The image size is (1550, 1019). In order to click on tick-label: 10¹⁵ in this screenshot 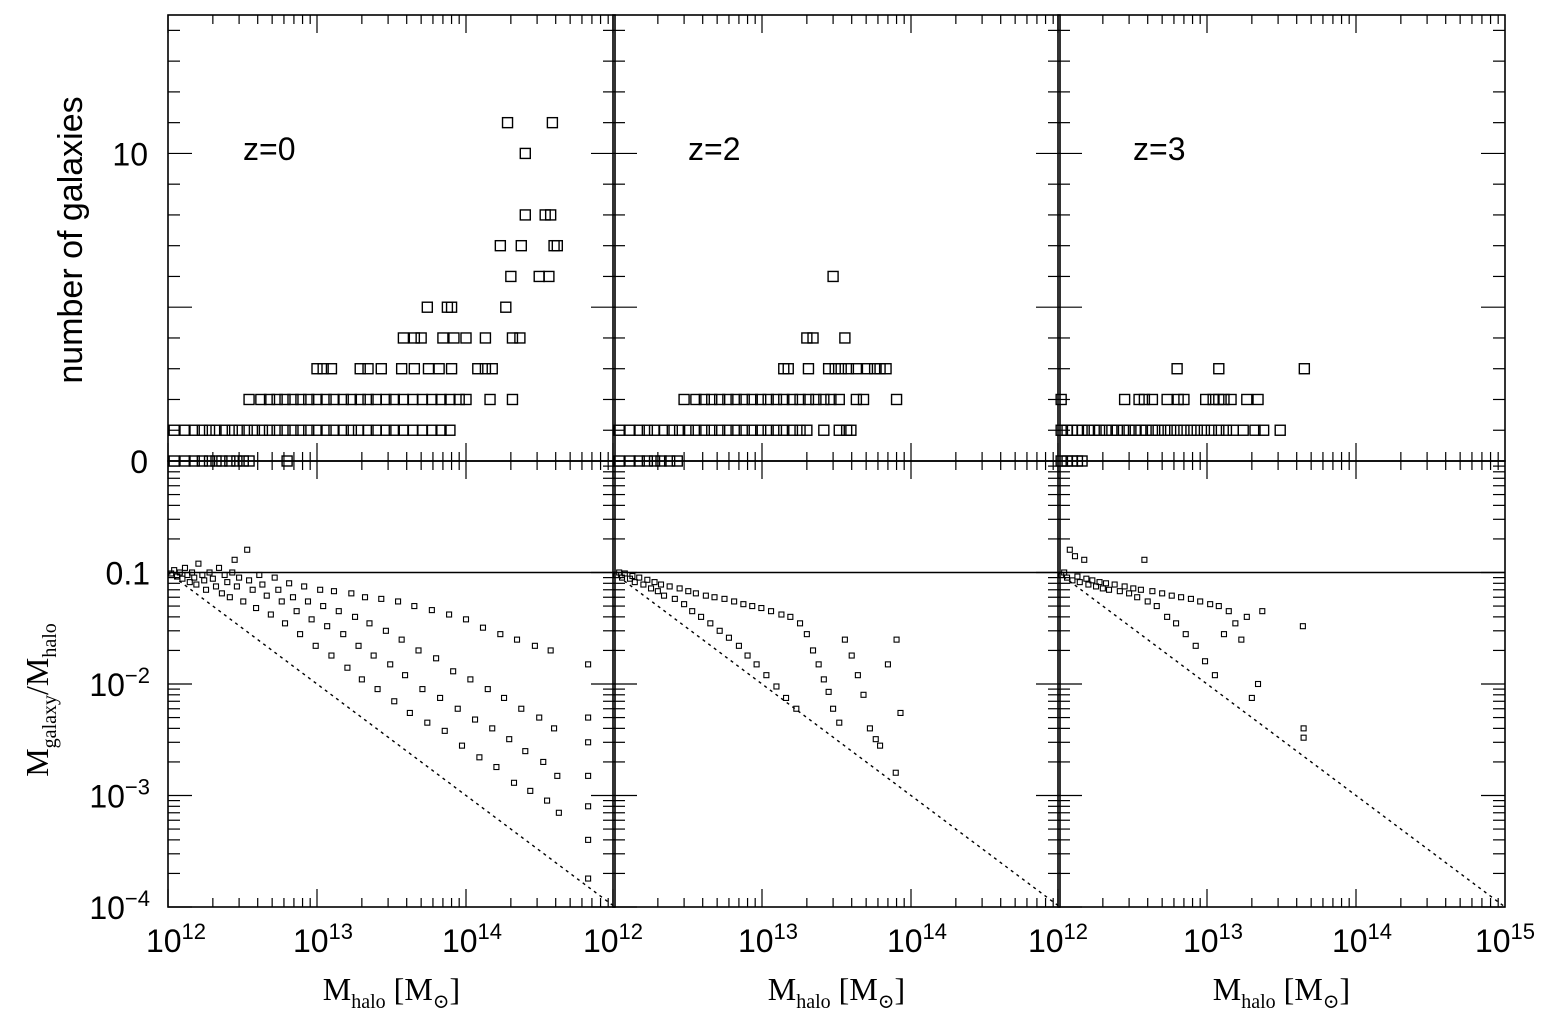, I will do `click(1505, 939)`.